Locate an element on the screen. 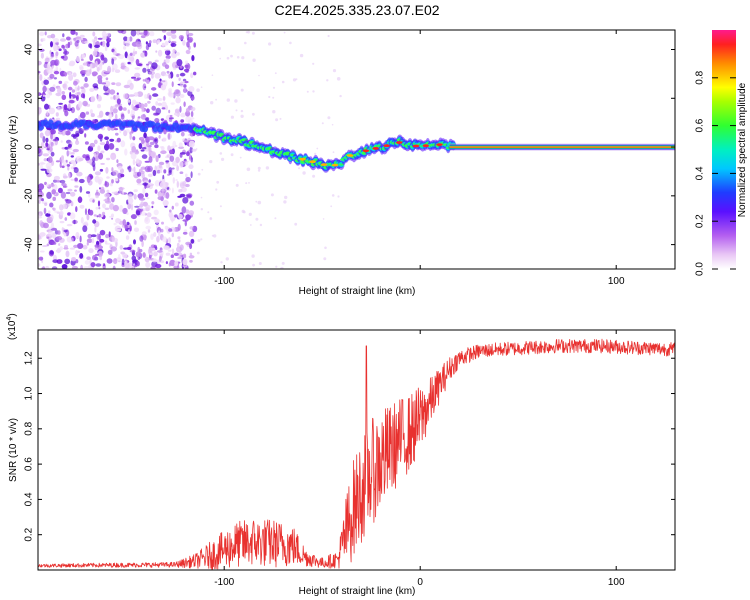 The image size is (750, 600). snr-scale-exponent: 4 is located at coordinates (9, 319).